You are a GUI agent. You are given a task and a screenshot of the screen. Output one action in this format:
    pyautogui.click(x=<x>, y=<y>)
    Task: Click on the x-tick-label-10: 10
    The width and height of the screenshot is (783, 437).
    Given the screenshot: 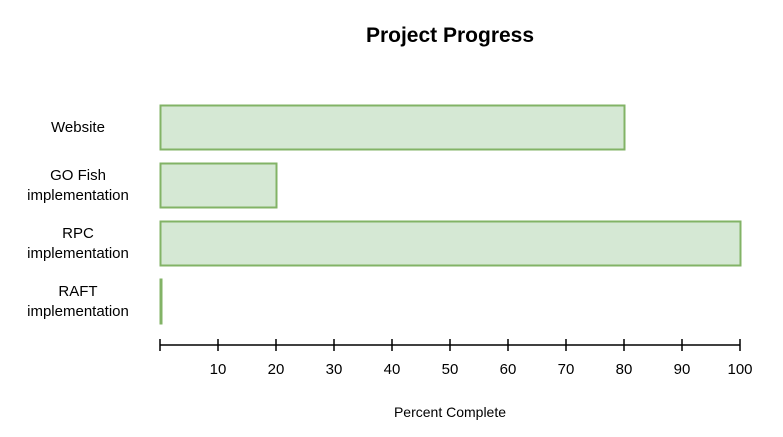 What is the action you would take?
    pyautogui.click(x=218, y=369)
    